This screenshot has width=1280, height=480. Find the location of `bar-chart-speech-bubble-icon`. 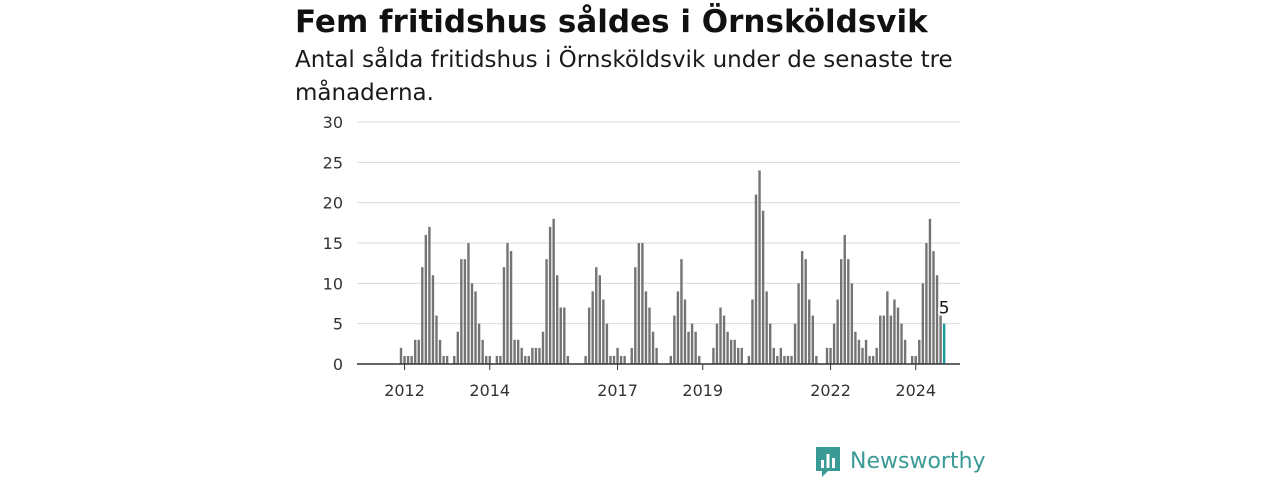

bar-chart-speech-bubble-icon is located at coordinates (828, 462).